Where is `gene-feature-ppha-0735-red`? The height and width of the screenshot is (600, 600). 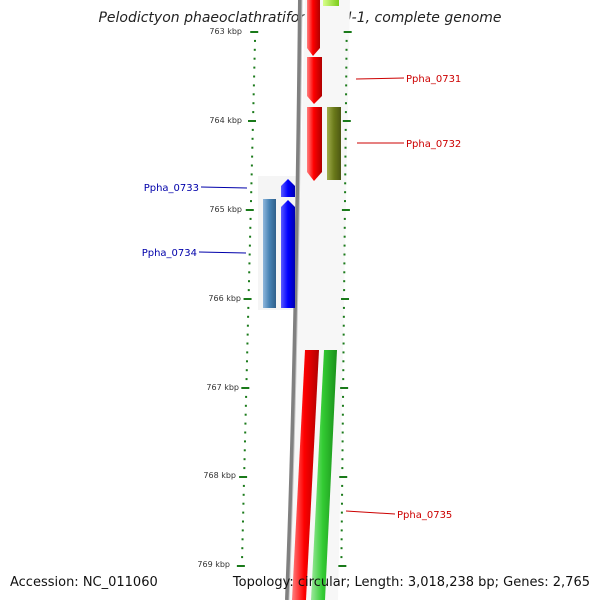
gene-feature-ppha-0735-red is located at coordinates (305, 475).